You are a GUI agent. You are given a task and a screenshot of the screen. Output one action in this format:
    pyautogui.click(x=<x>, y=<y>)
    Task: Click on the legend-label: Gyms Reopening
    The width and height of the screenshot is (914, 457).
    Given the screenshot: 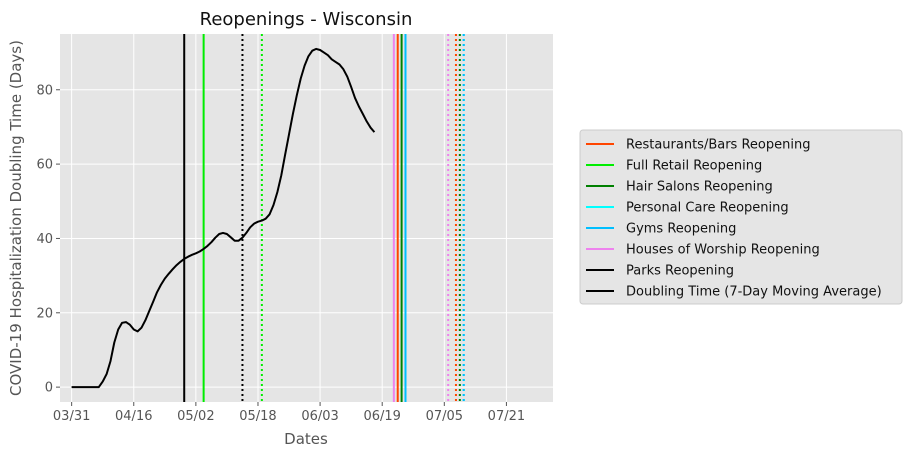 What is the action you would take?
    pyautogui.click(x=681, y=229)
    